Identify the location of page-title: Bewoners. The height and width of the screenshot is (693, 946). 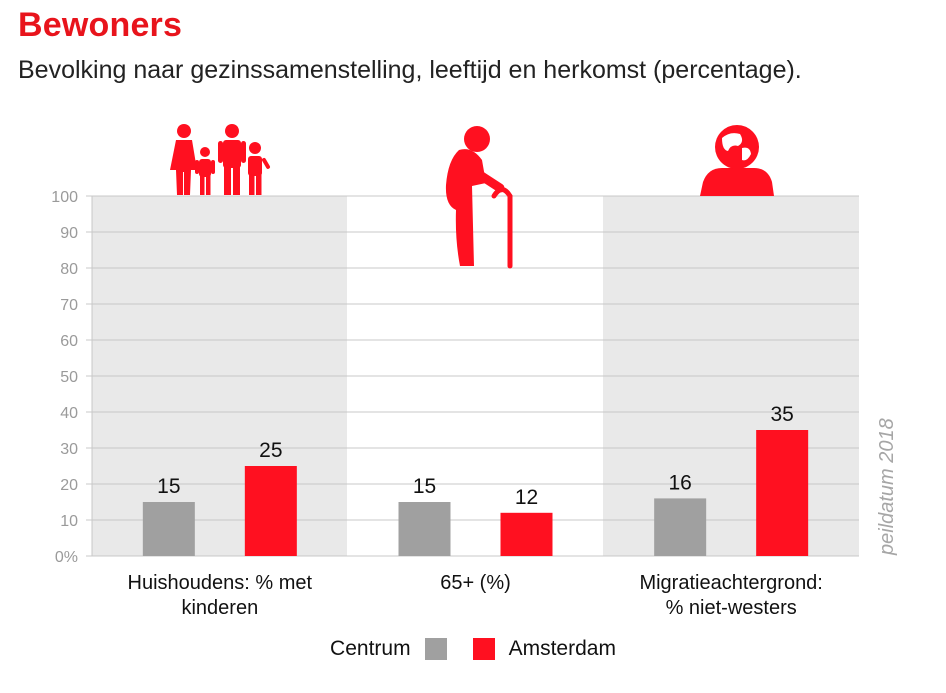
(100, 25).